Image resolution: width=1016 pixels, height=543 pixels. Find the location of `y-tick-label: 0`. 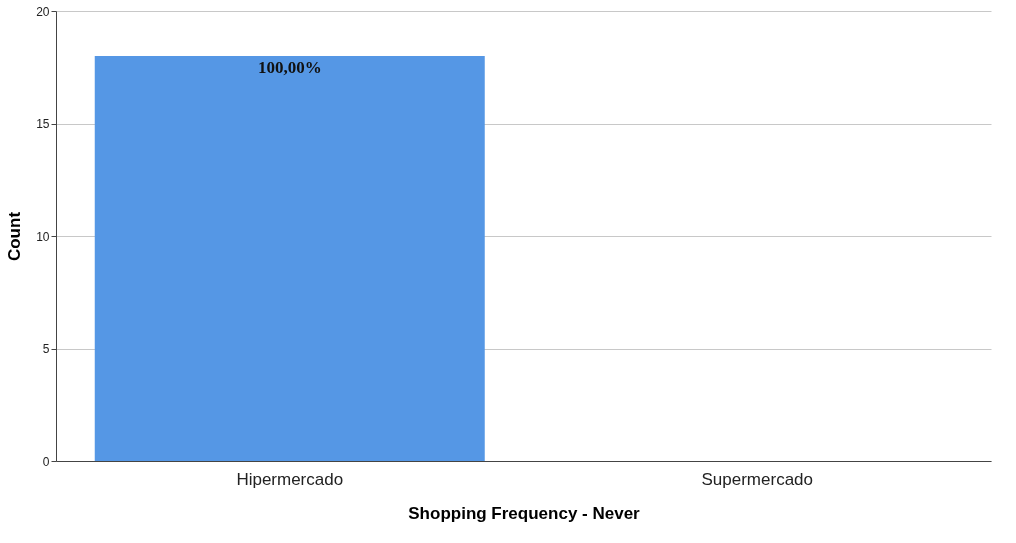

y-tick-label: 0 is located at coordinates (46, 461).